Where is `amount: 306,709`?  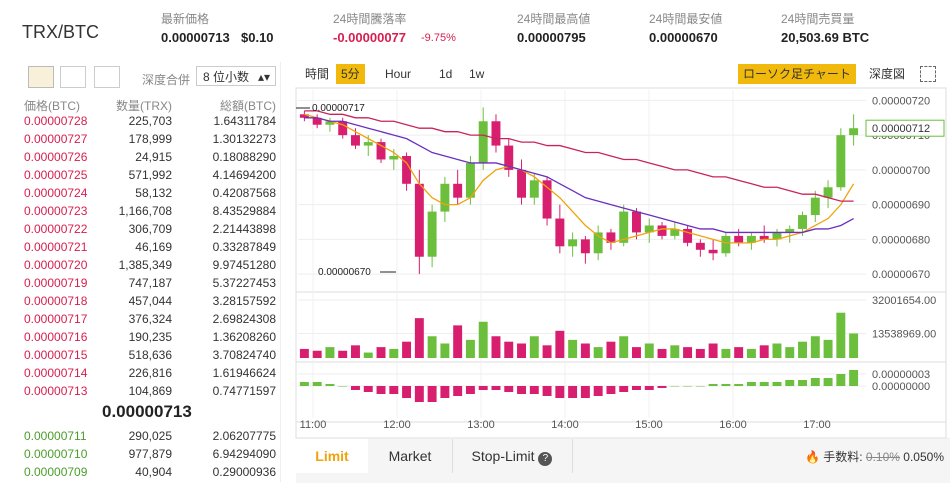 amount: 306,709 is located at coordinates (150, 229).